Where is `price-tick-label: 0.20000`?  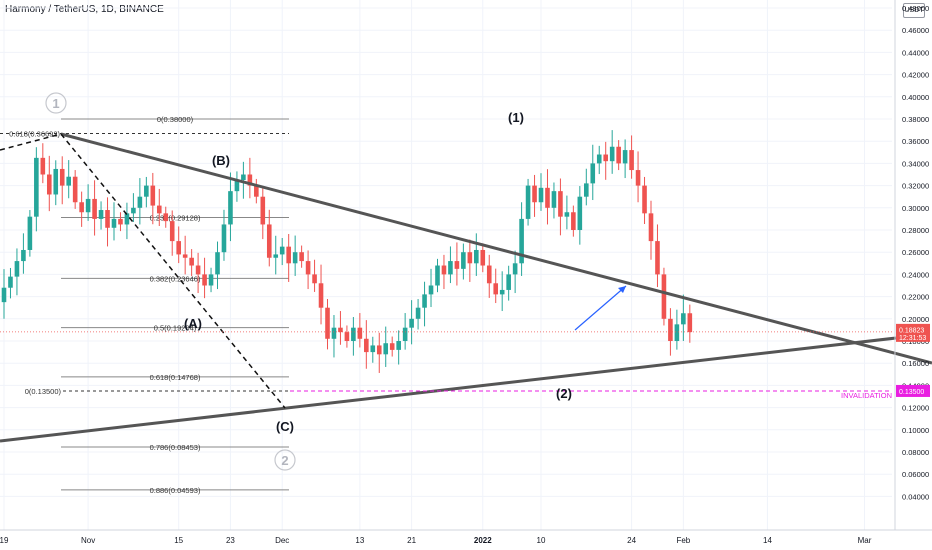 price-tick-label: 0.20000 is located at coordinates (915, 319).